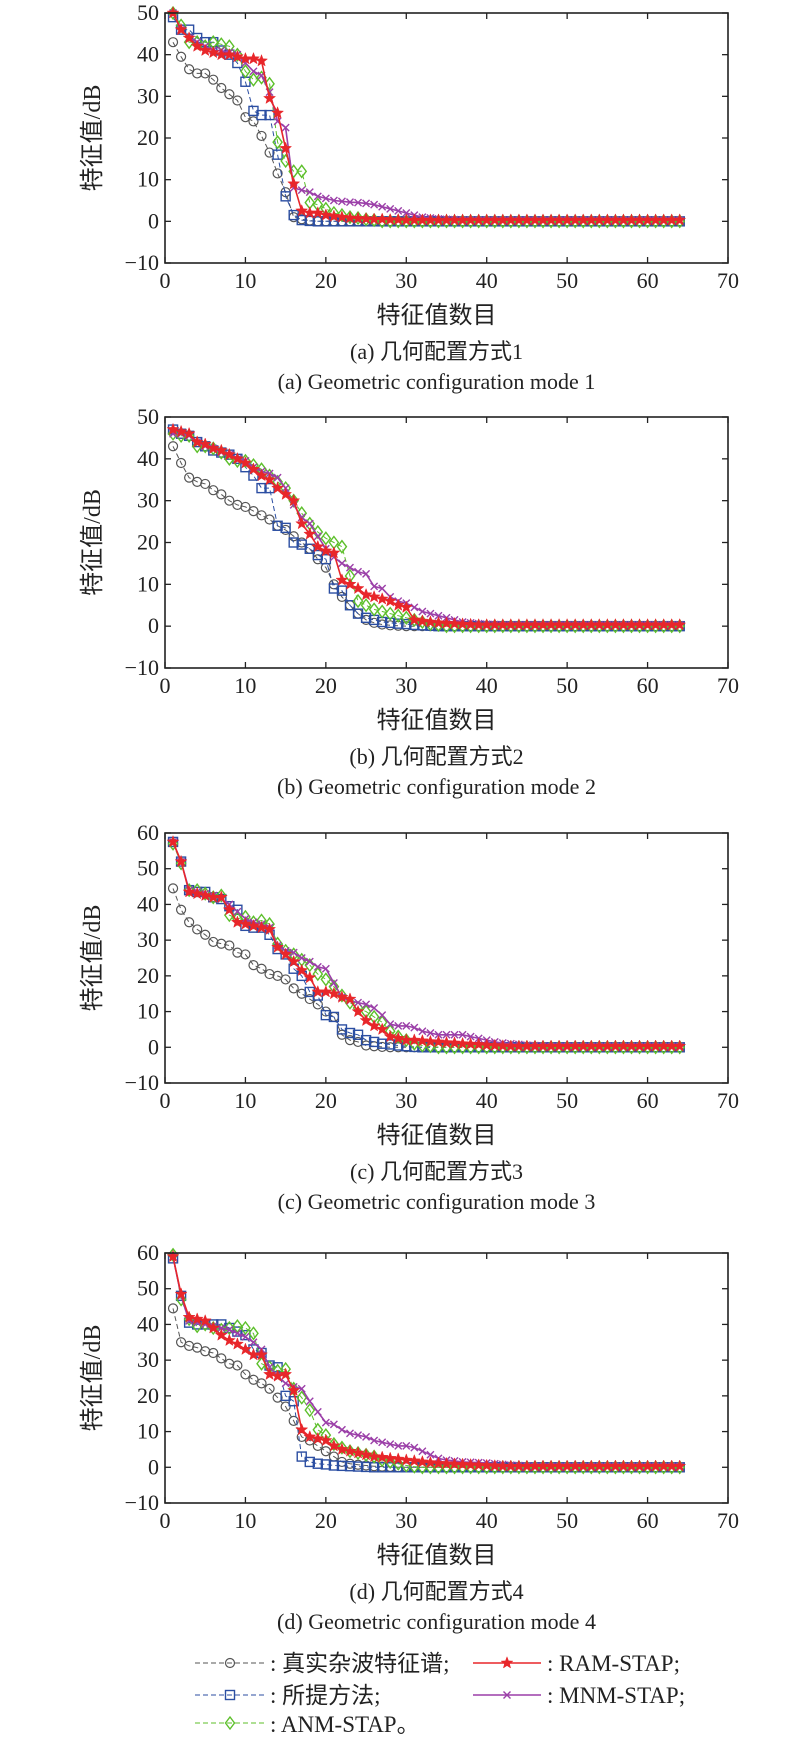 The width and height of the screenshot is (800, 1740). I want to click on y-tick-label: 50, so click(148, 868).